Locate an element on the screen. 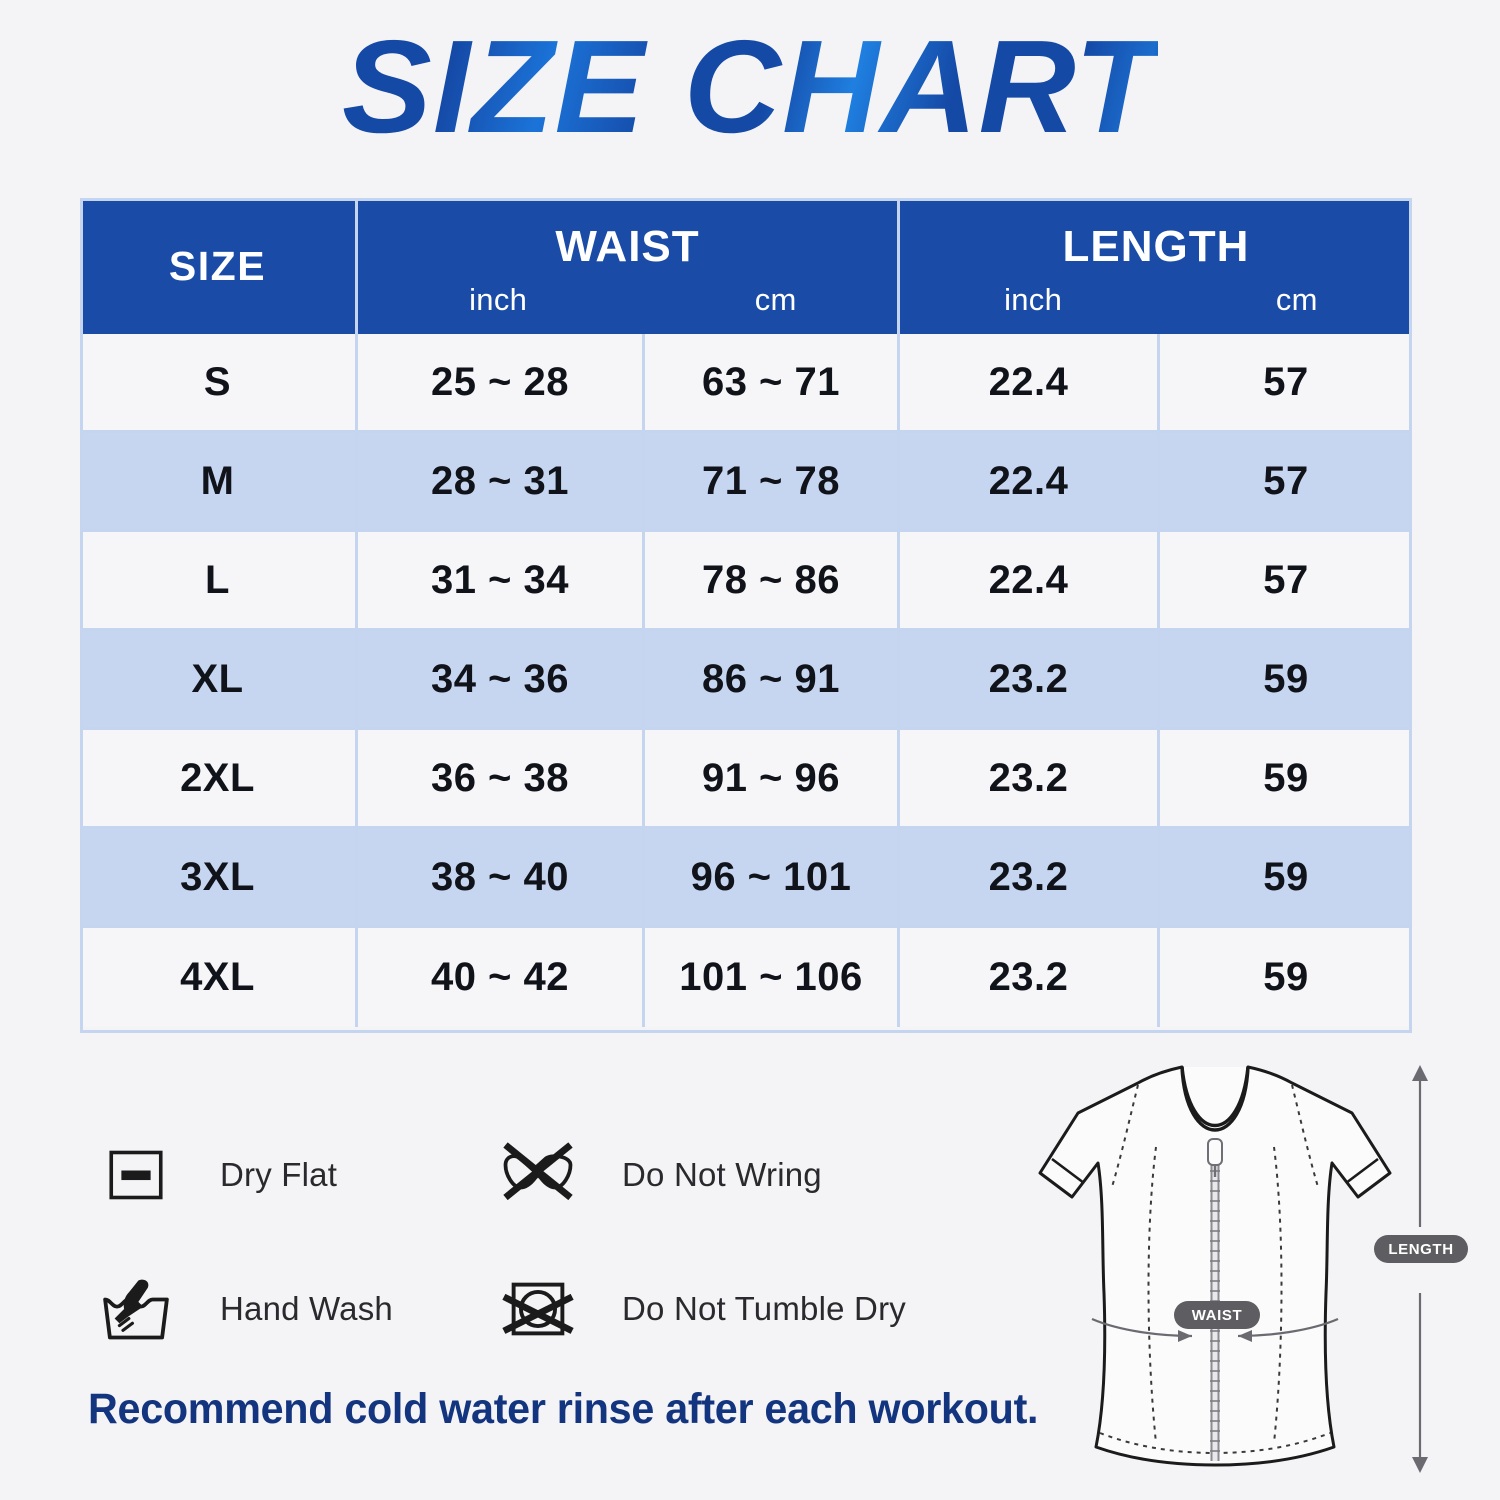 This screenshot has width=1500, height=1500. table-row: S 25 ~ 28 63 ~ 71 22.4 57 is located at coordinates (746, 383).